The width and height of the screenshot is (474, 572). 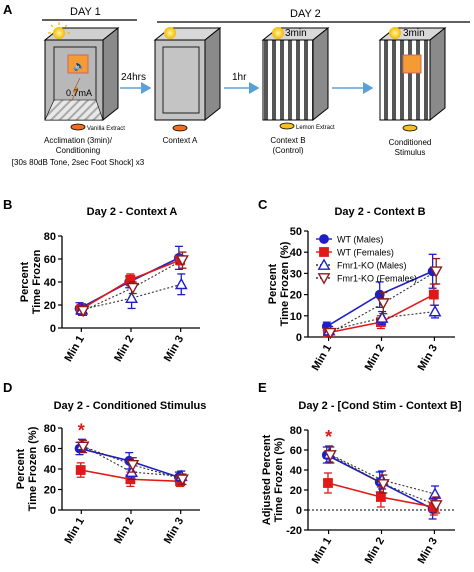 I want to click on chart-title: Day 2 - [Cond Stim - Context B], so click(x=380, y=406).